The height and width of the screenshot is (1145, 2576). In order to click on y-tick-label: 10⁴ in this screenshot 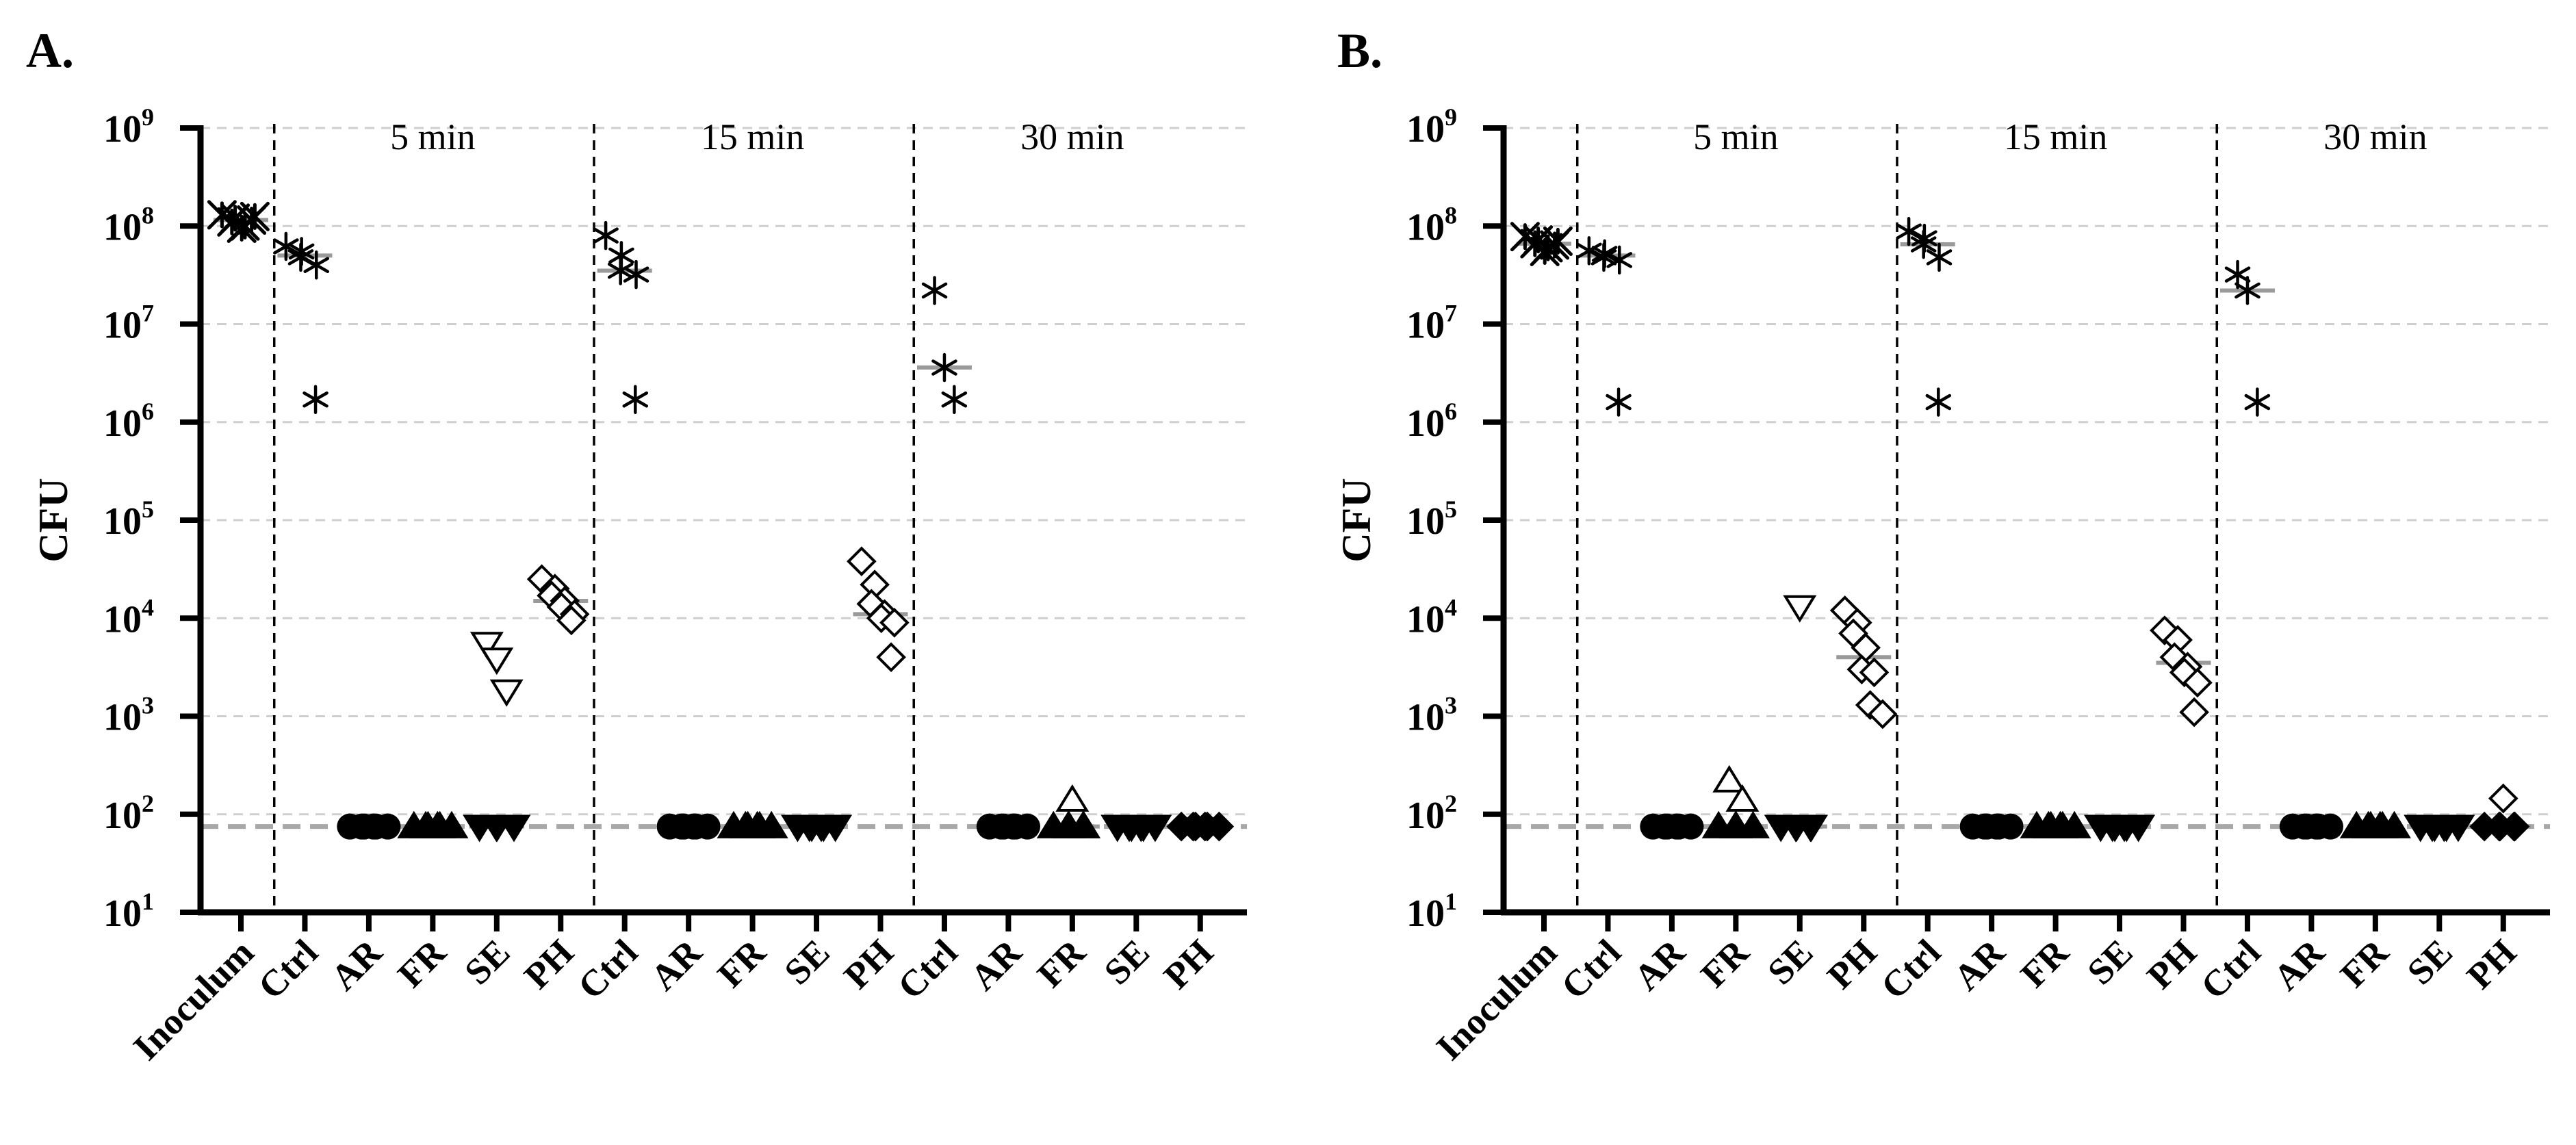, I will do `click(128, 617)`.